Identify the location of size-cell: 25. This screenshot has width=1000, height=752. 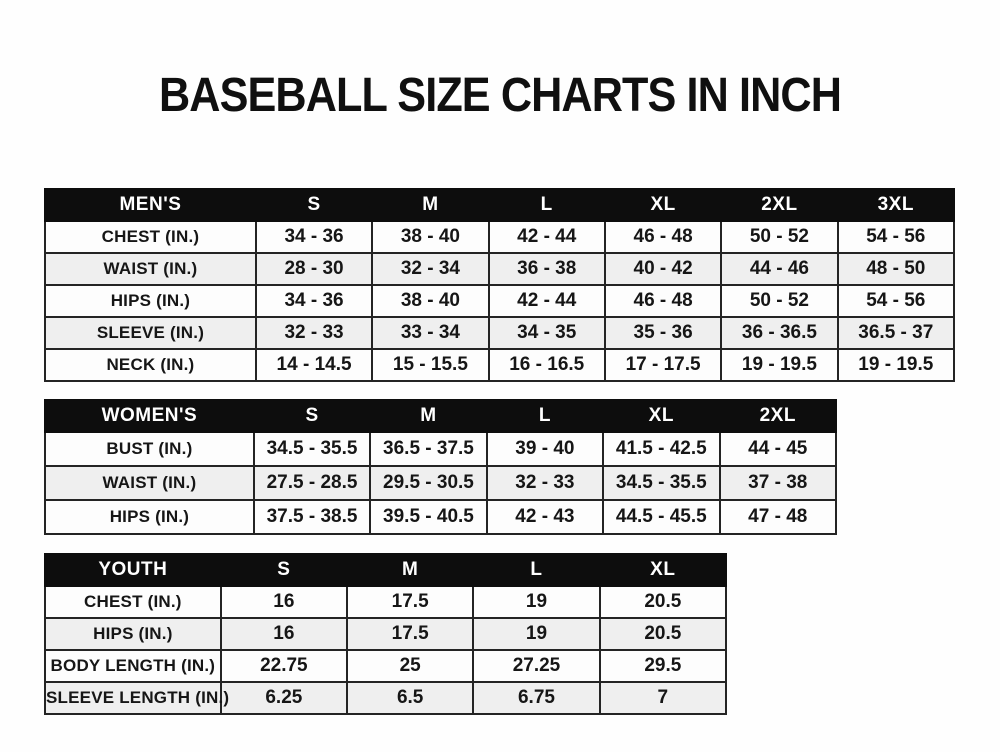
(410, 666).